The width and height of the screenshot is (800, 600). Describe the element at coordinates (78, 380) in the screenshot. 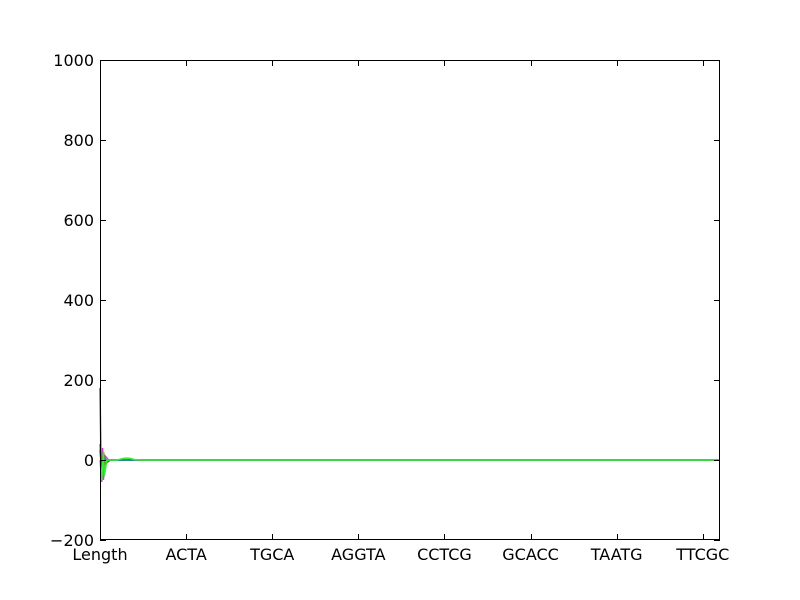

I see `y-tick-label: 200` at that location.